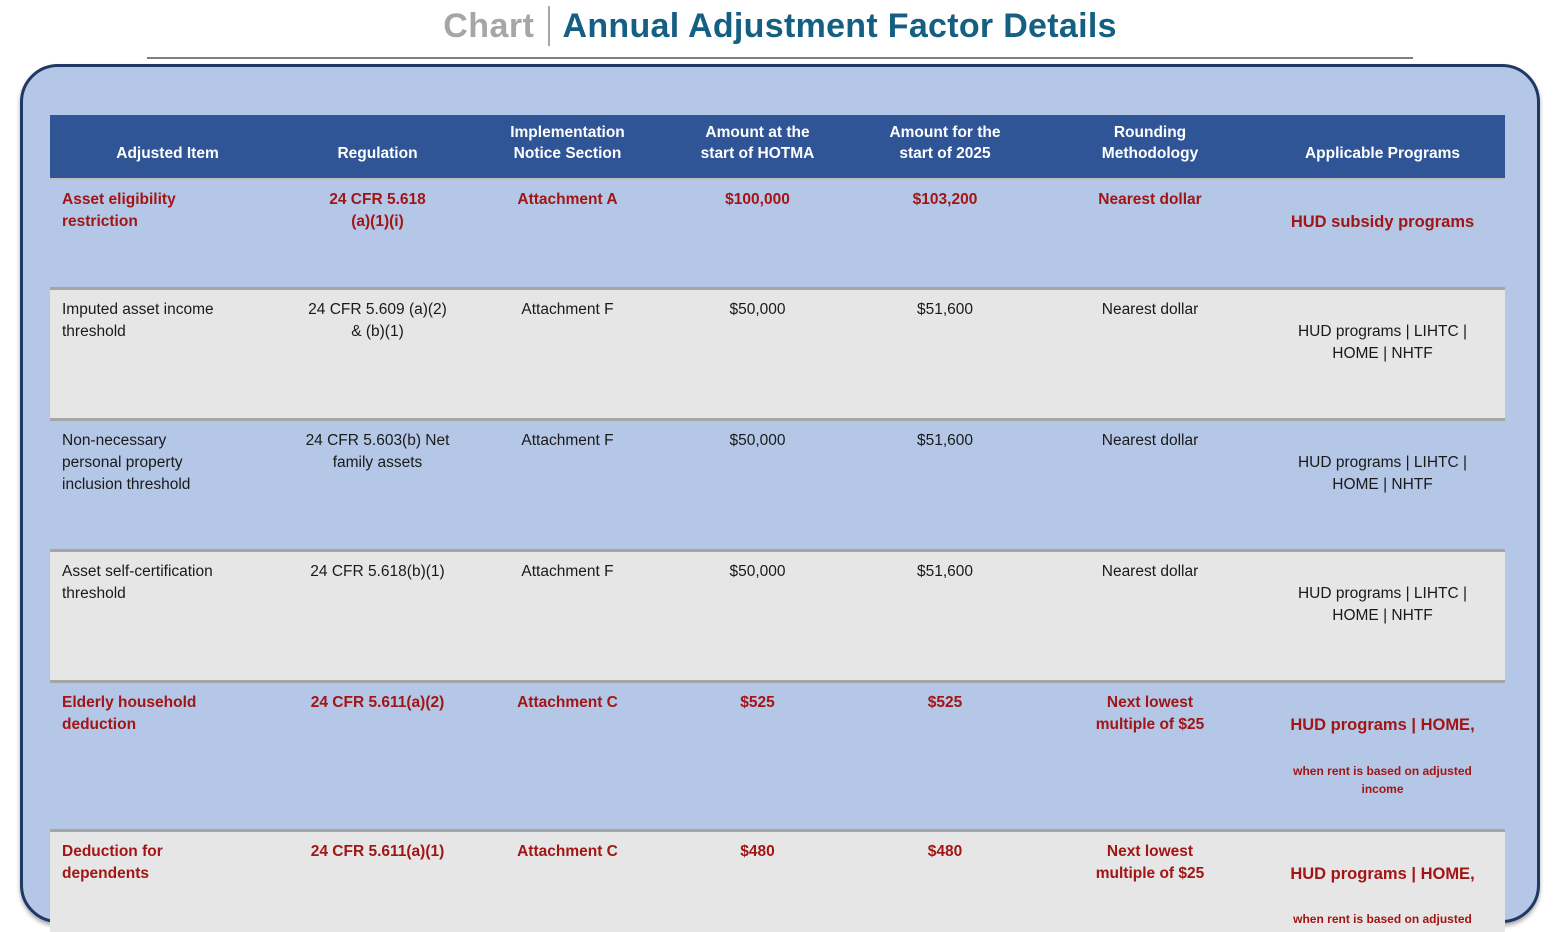 This screenshot has height=932, width=1560. I want to click on page-title: Chart Annual Adjustment Factor Details, so click(780, 26).